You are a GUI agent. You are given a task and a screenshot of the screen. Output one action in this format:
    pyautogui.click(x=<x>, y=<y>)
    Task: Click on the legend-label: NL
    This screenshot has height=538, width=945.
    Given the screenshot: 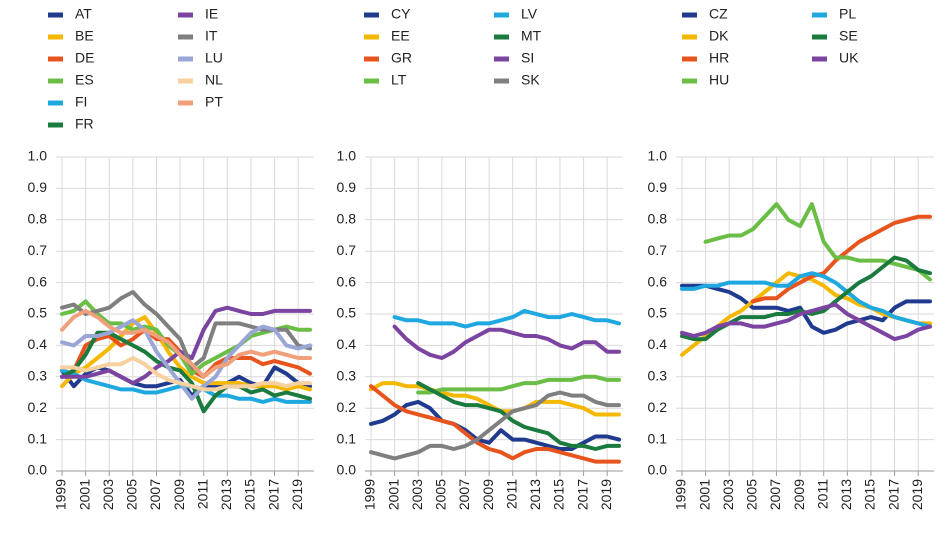 What is the action you would take?
    pyautogui.click(x=214, y=80)
    